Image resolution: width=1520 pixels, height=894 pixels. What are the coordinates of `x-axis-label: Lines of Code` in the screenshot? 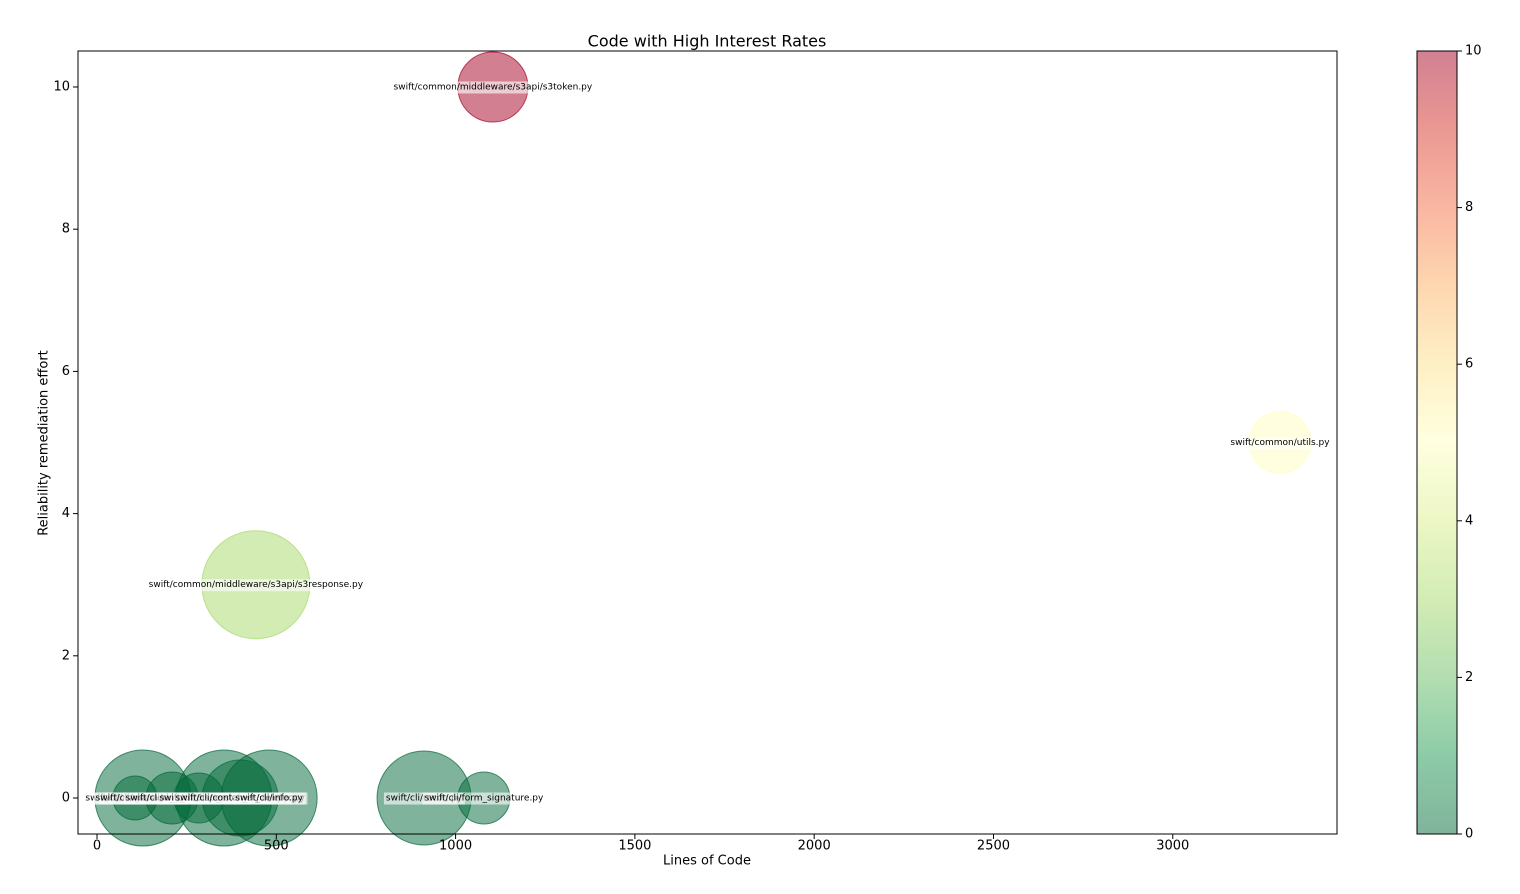 It's located at (707, 861).